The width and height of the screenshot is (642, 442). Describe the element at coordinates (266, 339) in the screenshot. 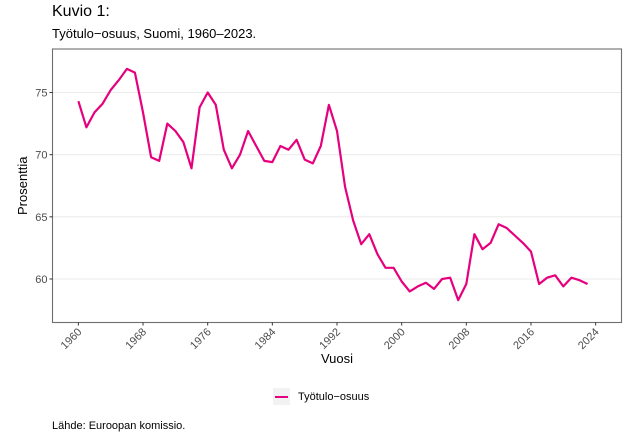

I see `x-tick-label: 1984` at that location.